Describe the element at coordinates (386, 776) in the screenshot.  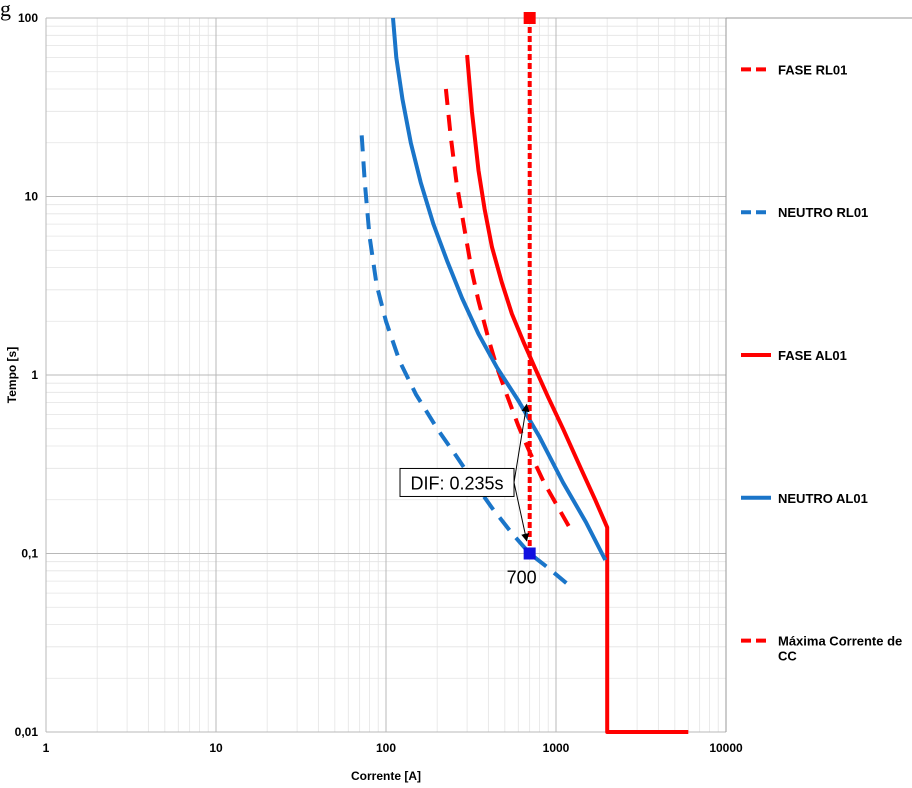
I see `x-axis-label: Corrente [A]` at that location.